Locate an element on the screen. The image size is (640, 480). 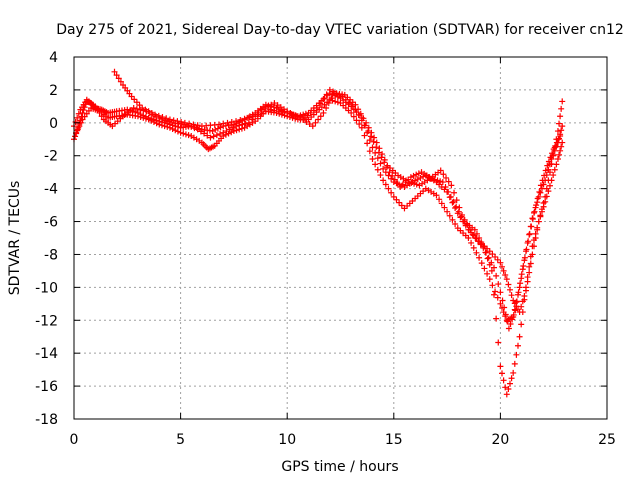
y-axis-label: SDTVAR / TECUs is located at coordinates (15, 238).